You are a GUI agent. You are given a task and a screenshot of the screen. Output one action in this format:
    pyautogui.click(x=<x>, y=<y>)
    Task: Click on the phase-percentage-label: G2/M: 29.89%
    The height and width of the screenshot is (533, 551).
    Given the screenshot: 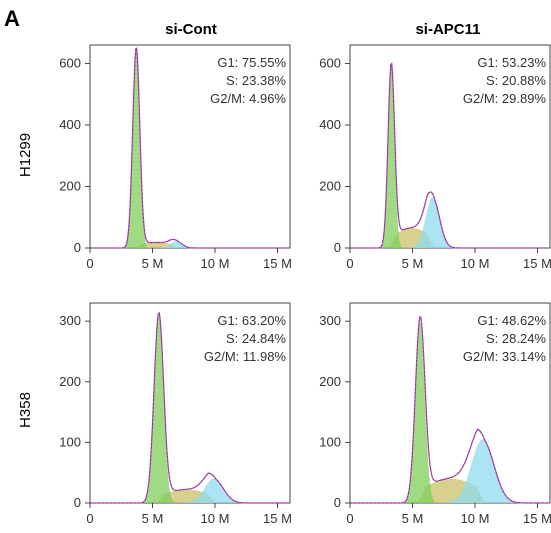 What is the action you would take?
    pyautogui.click(x=505, y=98)
    